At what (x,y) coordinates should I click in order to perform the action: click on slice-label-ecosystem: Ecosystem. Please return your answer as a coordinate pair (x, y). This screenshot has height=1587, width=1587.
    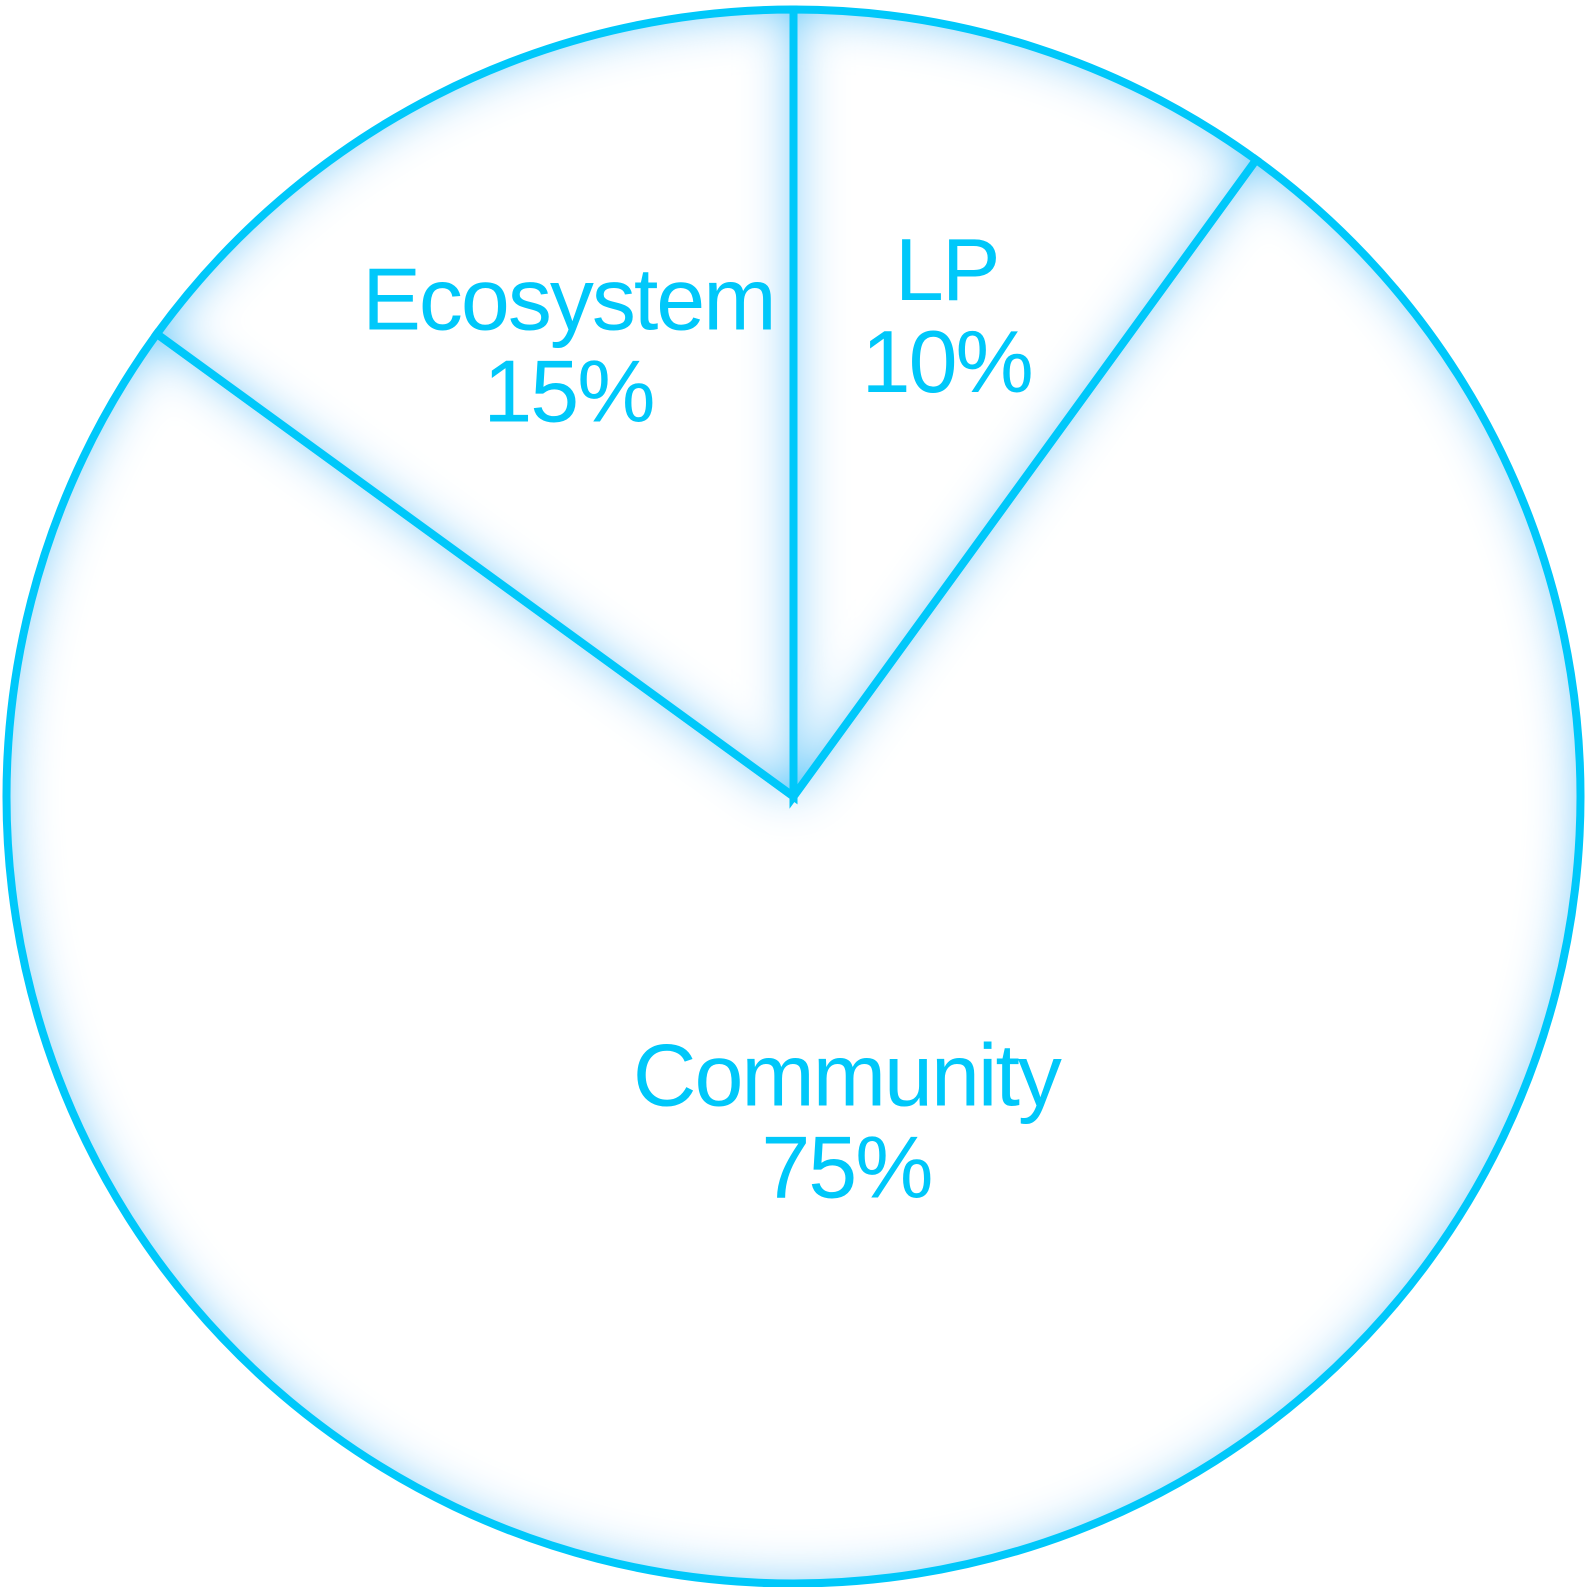
    Looking at the image, I should click on (568, 299).